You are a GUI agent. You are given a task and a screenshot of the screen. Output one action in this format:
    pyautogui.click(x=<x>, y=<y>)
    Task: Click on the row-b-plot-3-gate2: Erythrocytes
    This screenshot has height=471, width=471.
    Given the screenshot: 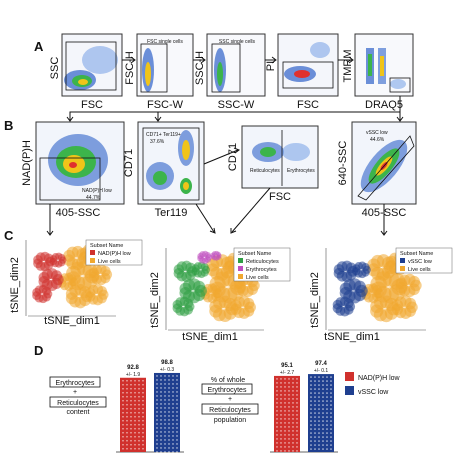 What is the action you would take?
    pyautogui.click(x=301, y=171)
    